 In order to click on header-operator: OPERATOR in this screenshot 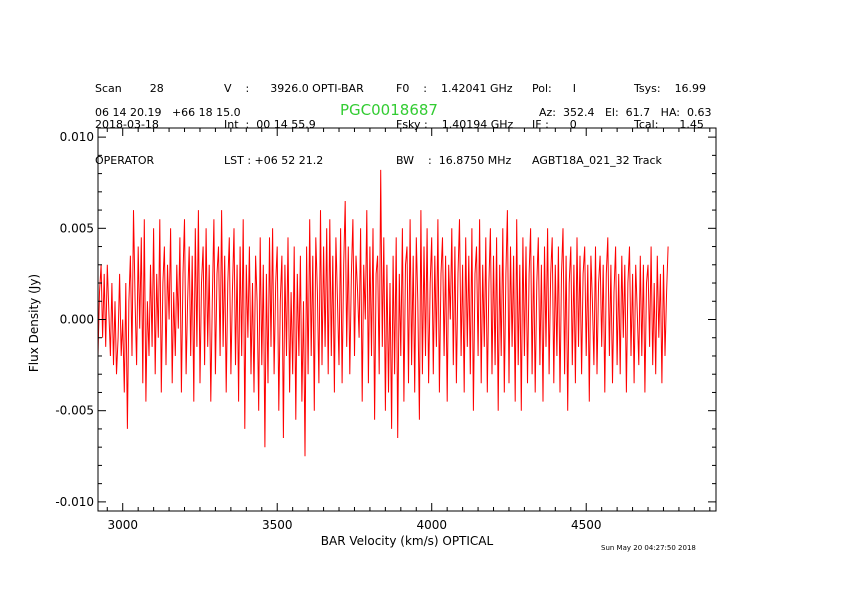, I will do `click(125, 160)`.